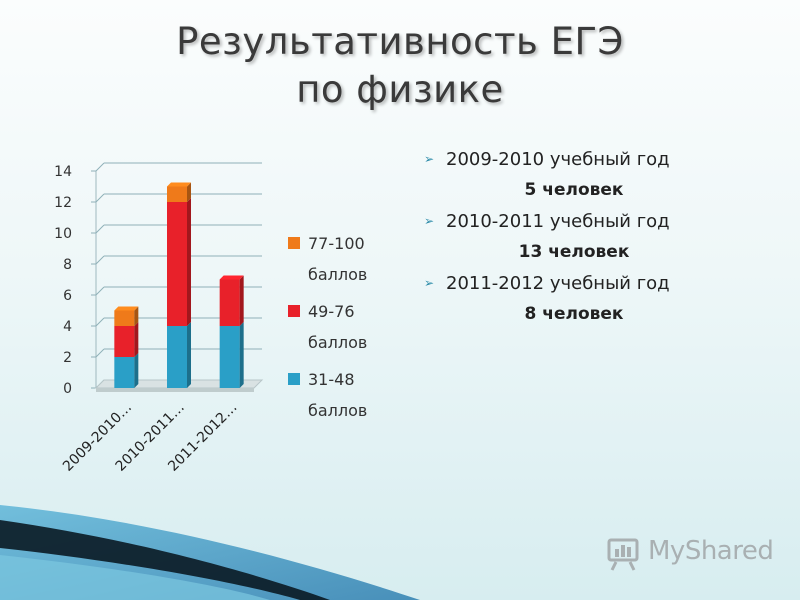 The height and width of the screenshot is (600, 800). I want to click on info-year-text: 2010-2011 учебный год, so click(558, 221).